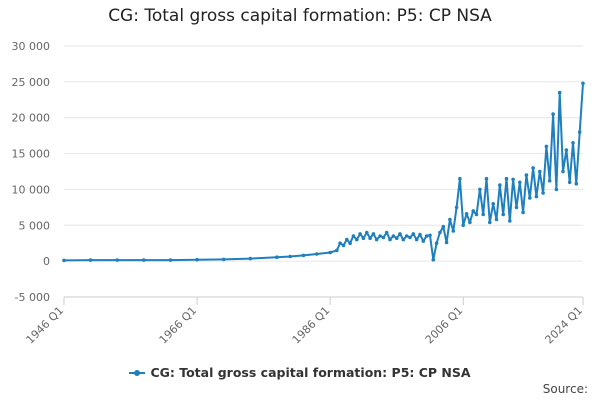 The height and width of the screenshot is (400, 600). Describe the element at coordinates (31, 154) in the screenshot. I see `y-tick-label: 15 000` at that location.